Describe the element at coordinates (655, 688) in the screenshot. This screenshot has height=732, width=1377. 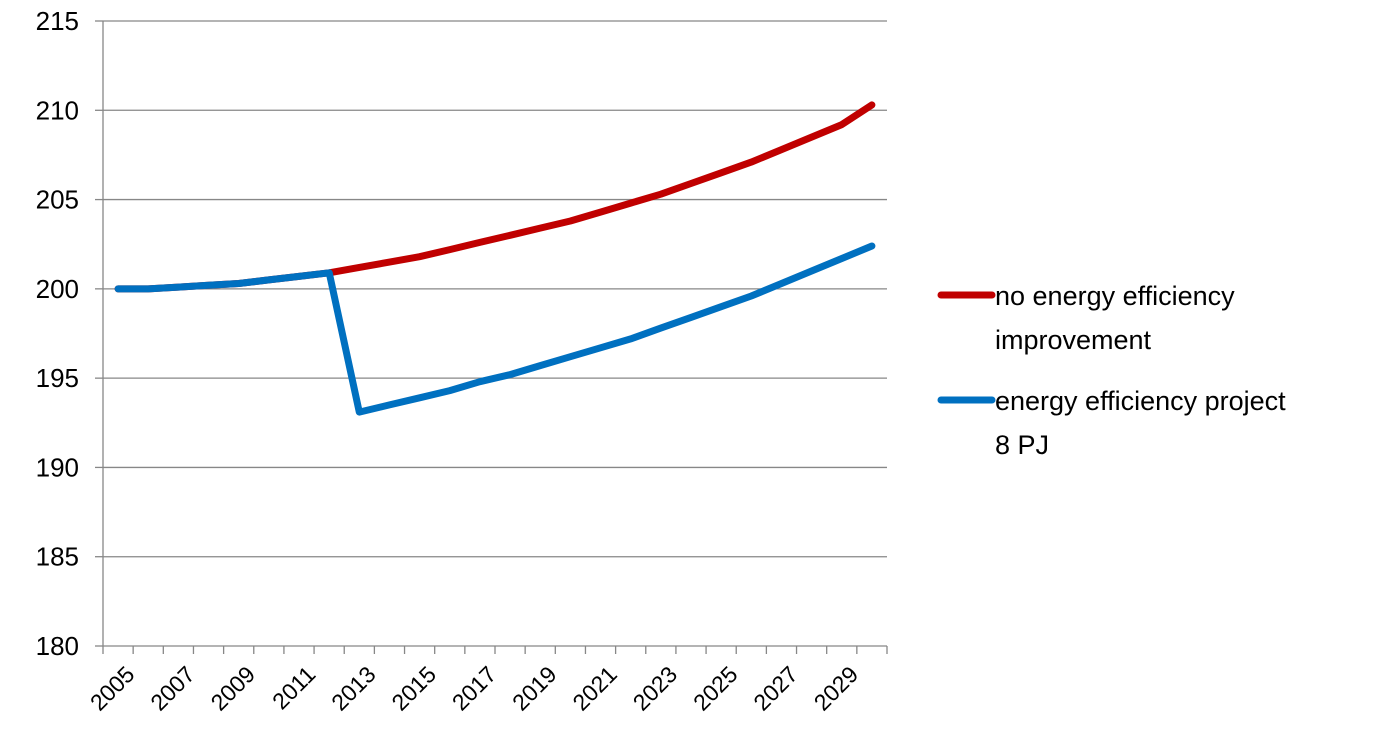
I see `x-tick-label: 2023` at that location.